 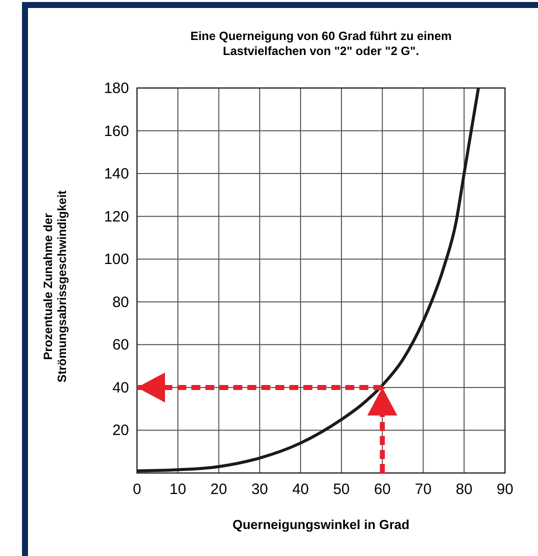 What do you see at coordinates (120, 387) in the screenshot?
I see `y-tick-label: 40` at bounding box center [120, 387].